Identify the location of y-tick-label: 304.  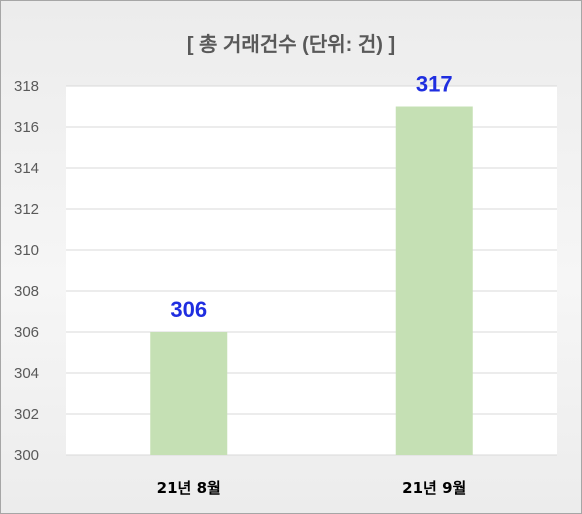
(26, 373).